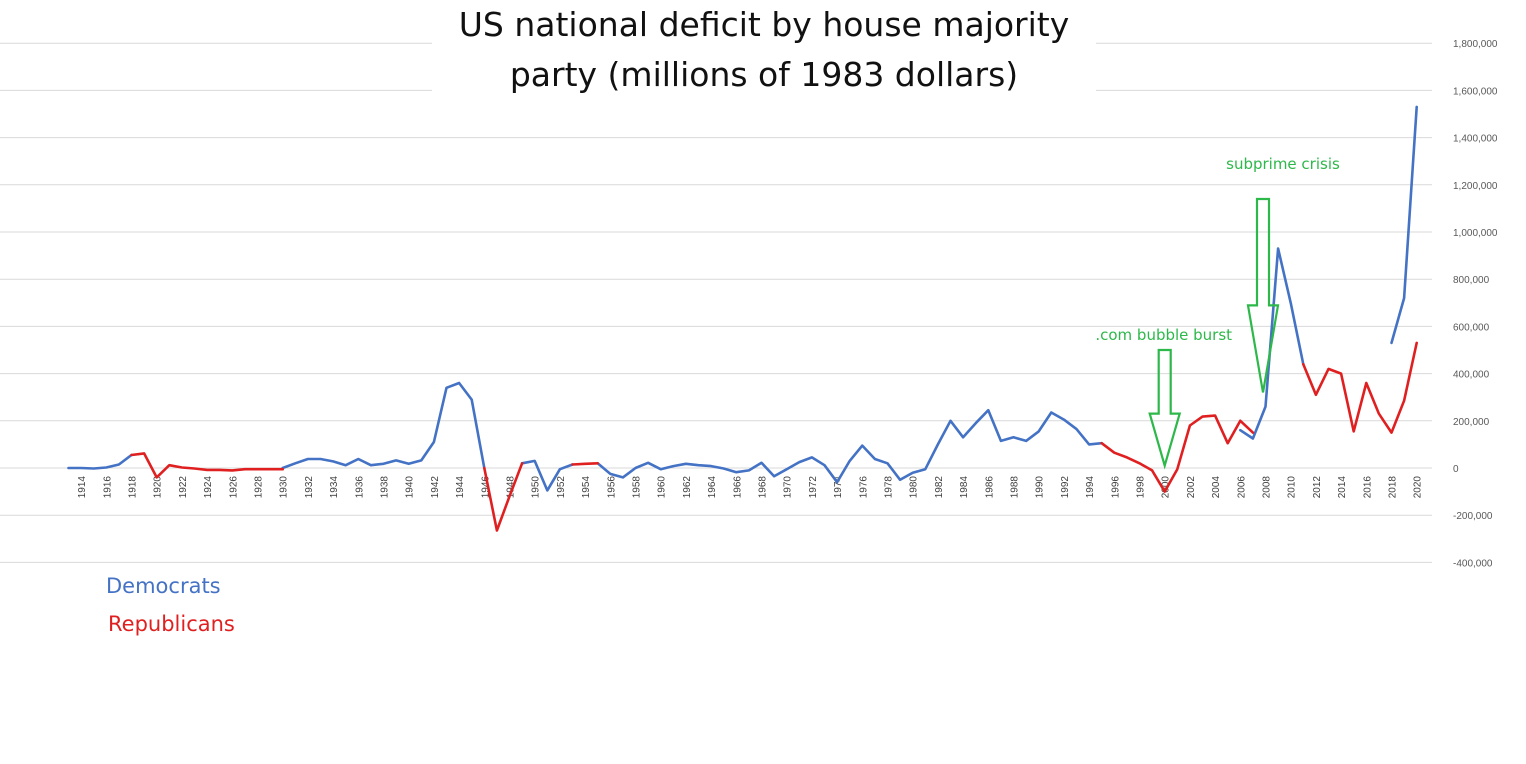  Describe the element at coordinates (1217, 312) in the screenshot. I see `annotations: .com bubble burst subprime crisis` at that location.